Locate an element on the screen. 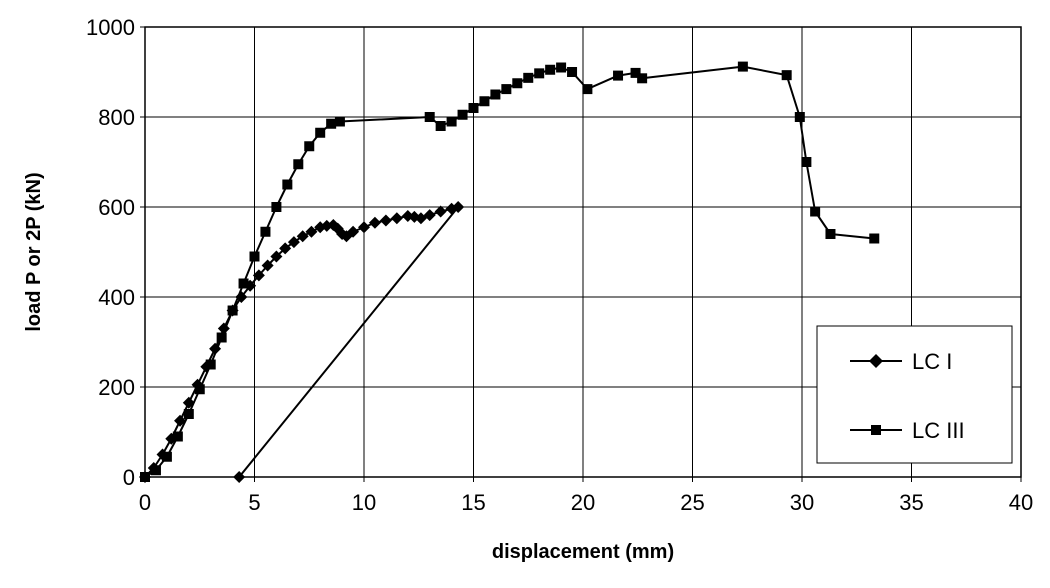 The image size is (1050, 588). legend: LC I LC III is located at coordinates (914, 394).